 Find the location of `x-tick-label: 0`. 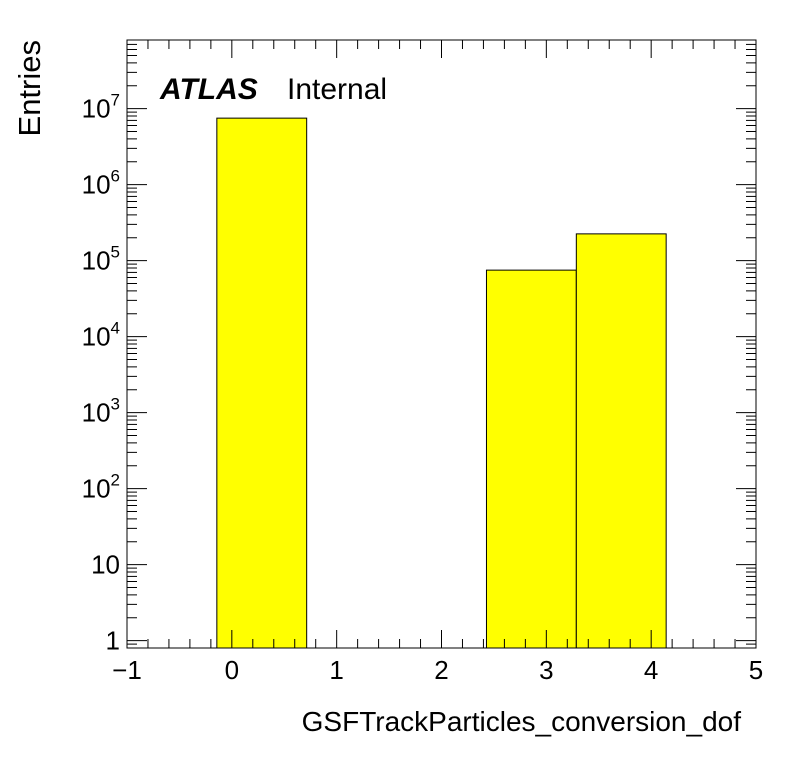

x-tick-label: 0 is located at coordinates (232, 670).